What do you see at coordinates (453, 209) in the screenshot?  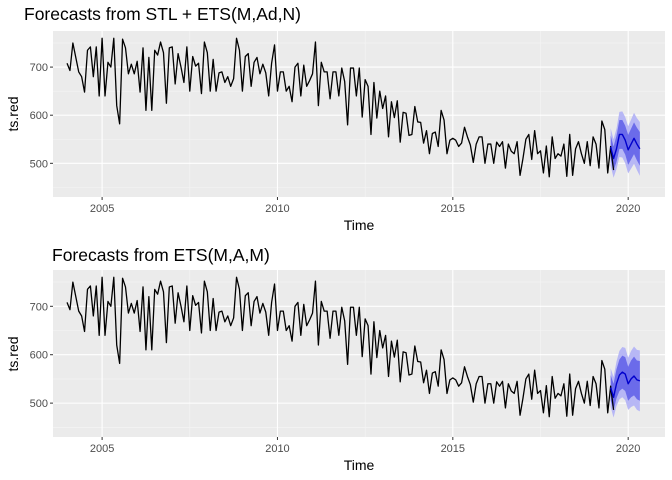 I see `chart-1-x-tick-label: 2015` at bounding box center [453, 209].